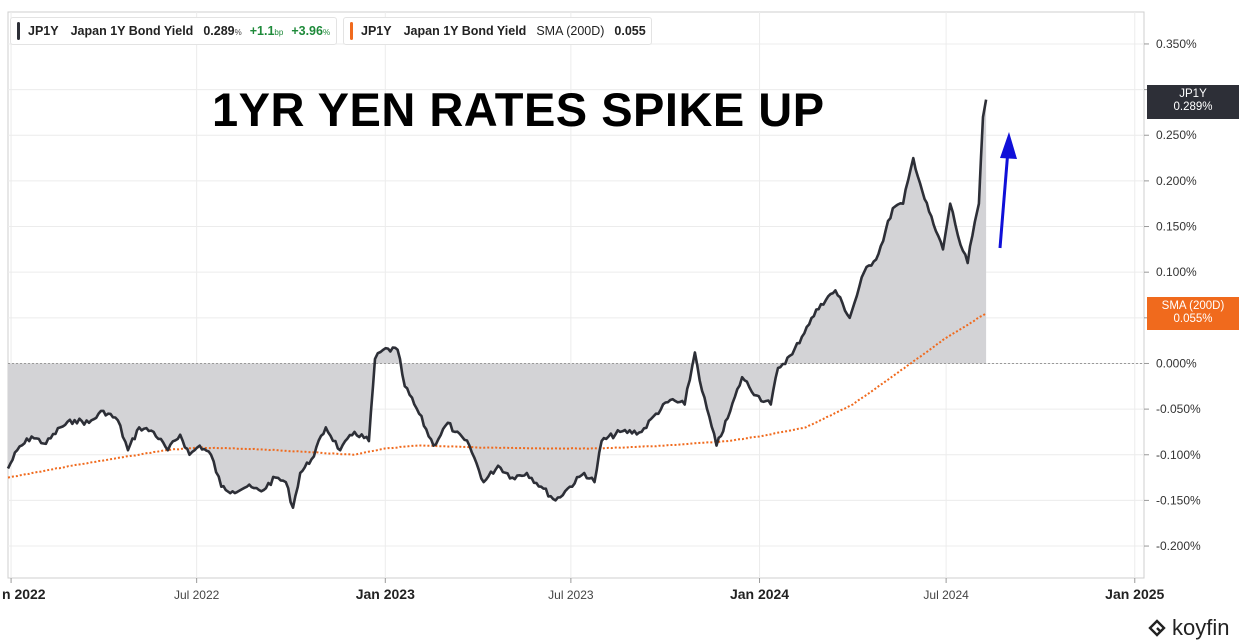  I want to click on x-tick-label: Jan 2023, so click(385, 594).